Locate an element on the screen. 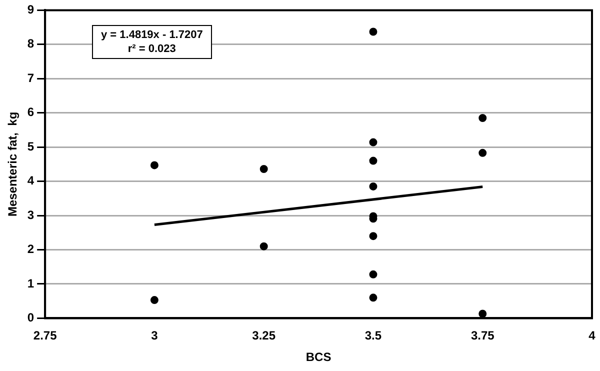  x-tick-label: 3 is located at coordinates (154, 335).